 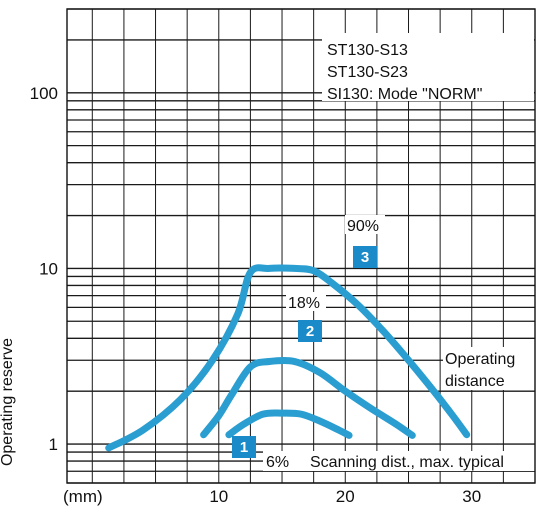 I want to click on badge-1: 1, so click(x=244, y=447).